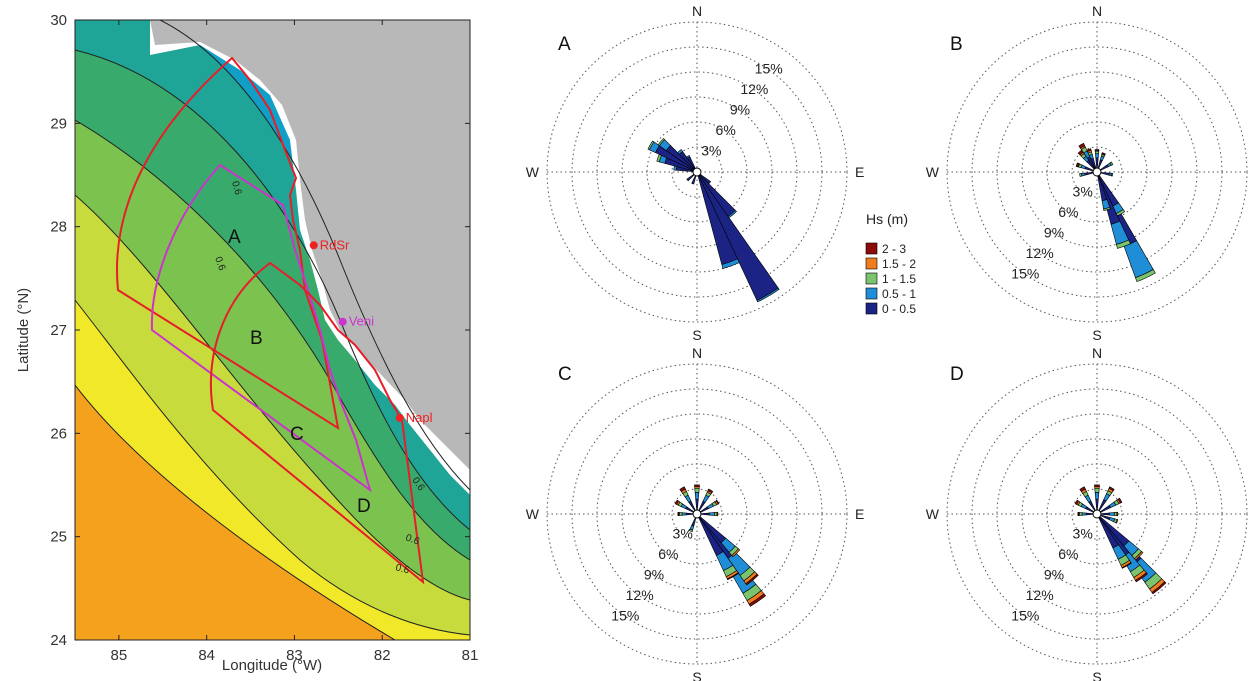 This screenshot has width=1251, height=681. Describe the element at coordinates (58, 640) in the screenshot. I see `map-y-tick-label: 24` at that location.